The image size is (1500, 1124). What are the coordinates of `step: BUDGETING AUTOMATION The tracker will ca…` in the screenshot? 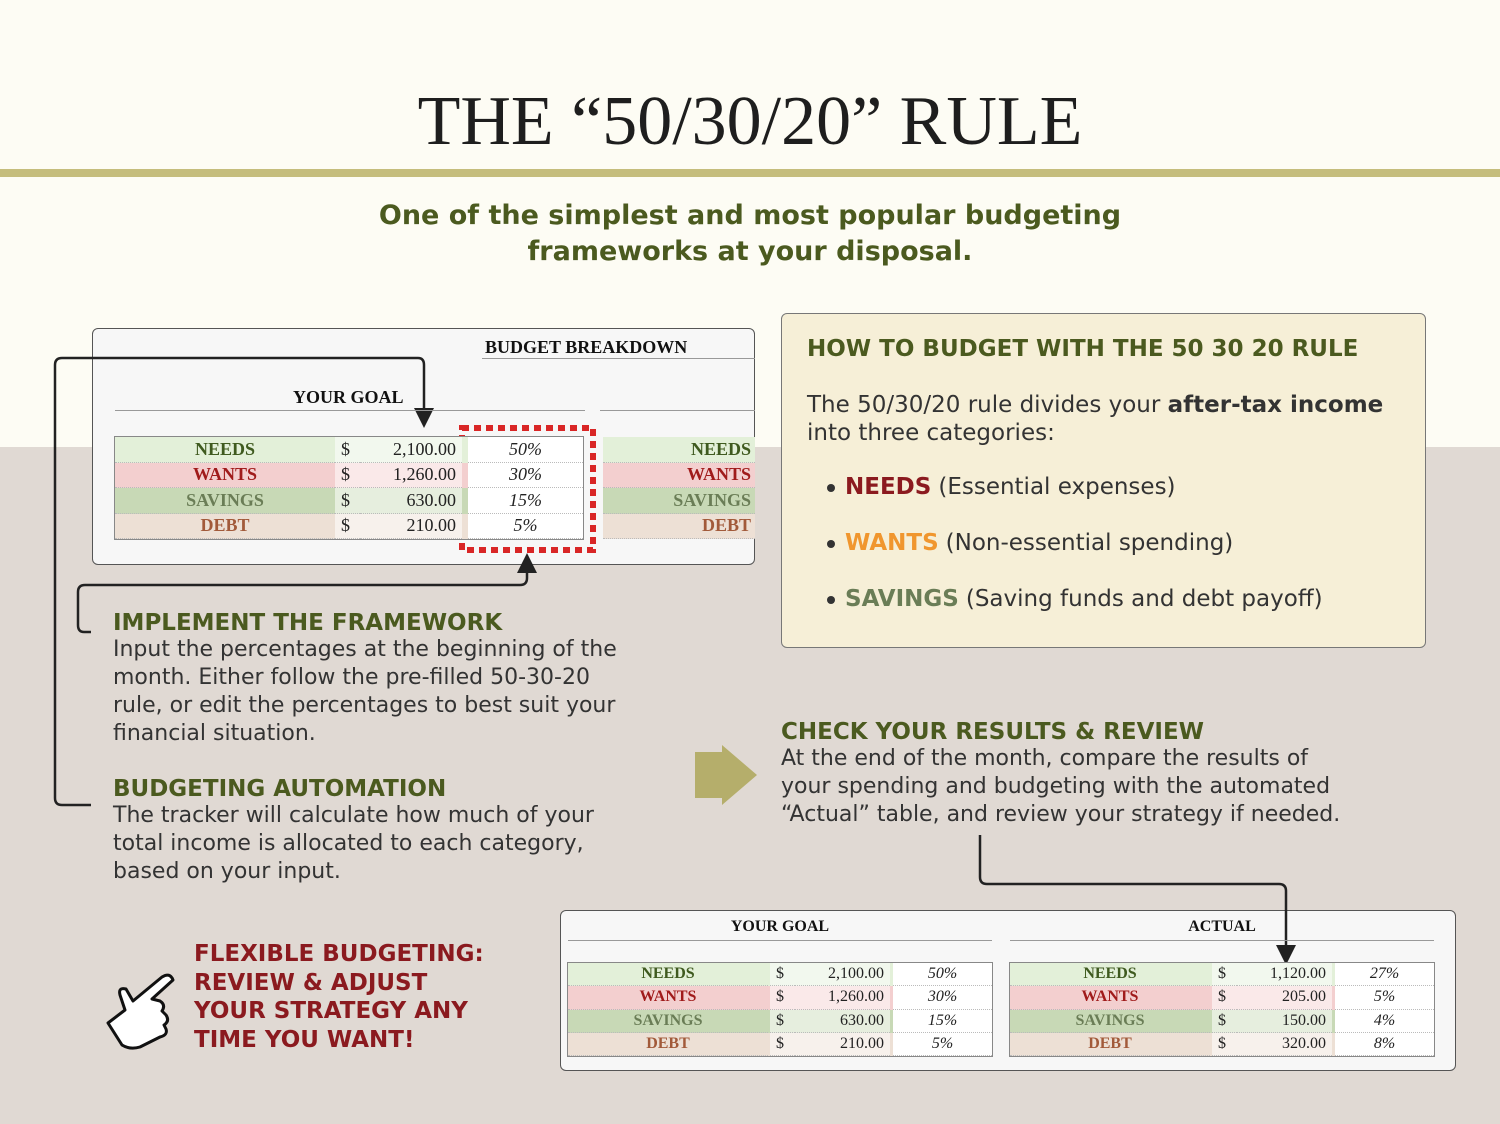 It's located at (353, 831).